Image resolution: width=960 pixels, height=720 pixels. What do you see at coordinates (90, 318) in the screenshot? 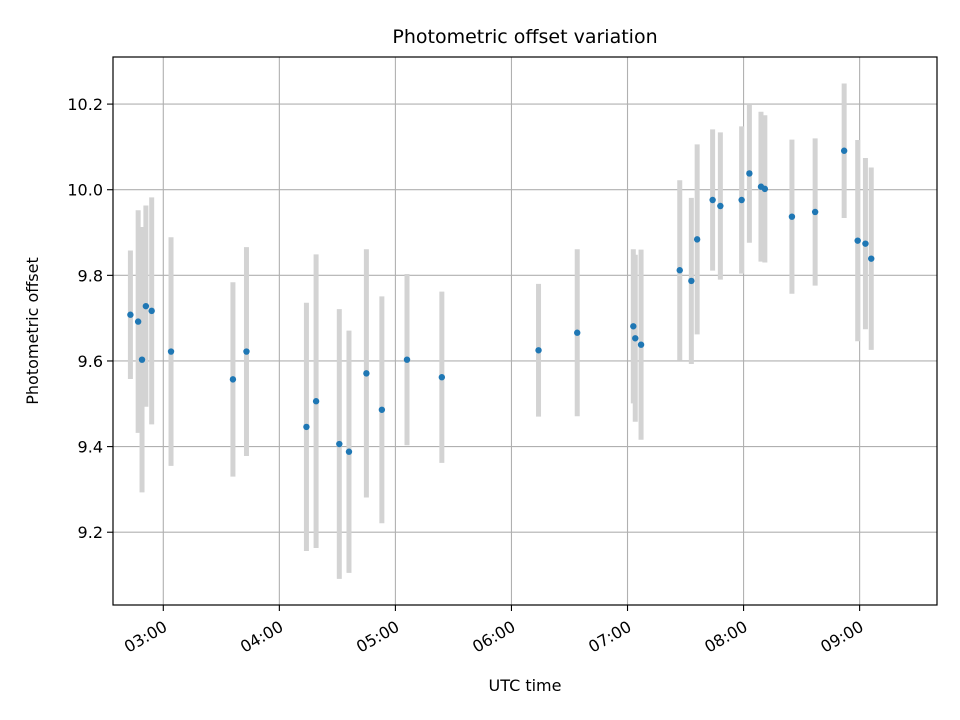
I see `y-axis-ticks: 9.2 9.4 9.6 9.8 10.0 10.2` at bounding box center [90, 318].